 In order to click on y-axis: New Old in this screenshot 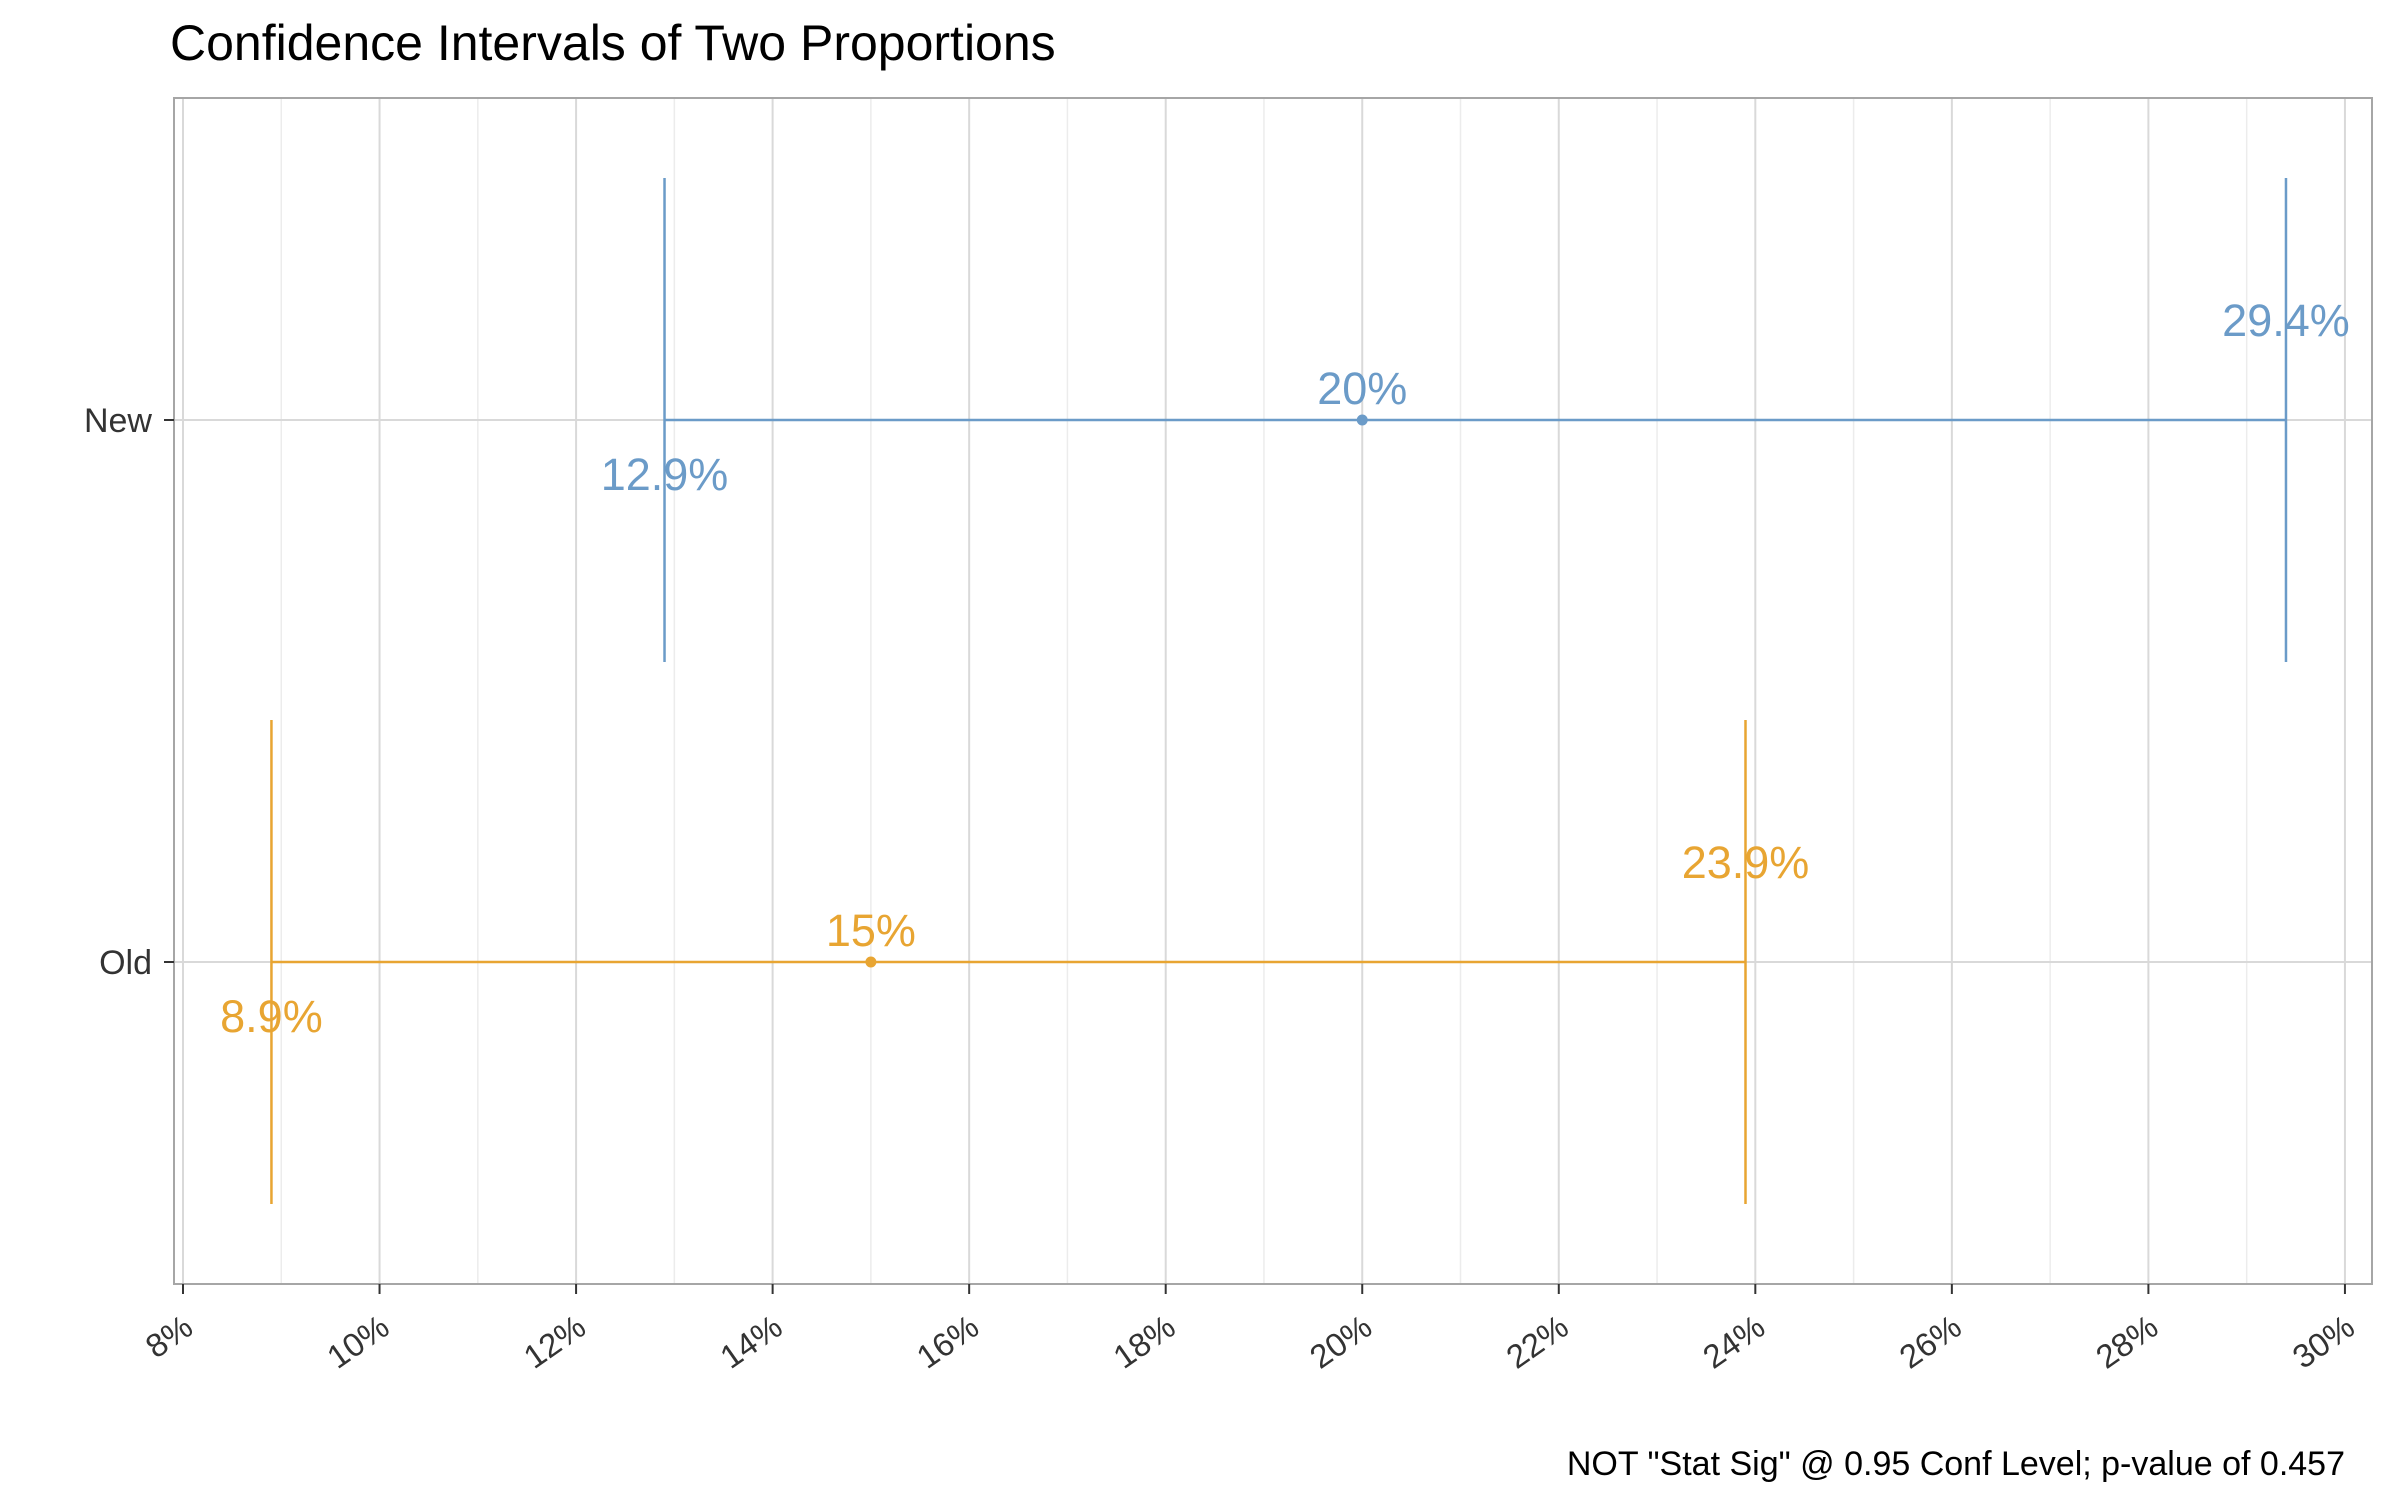, I will do `click(129, 692)`.